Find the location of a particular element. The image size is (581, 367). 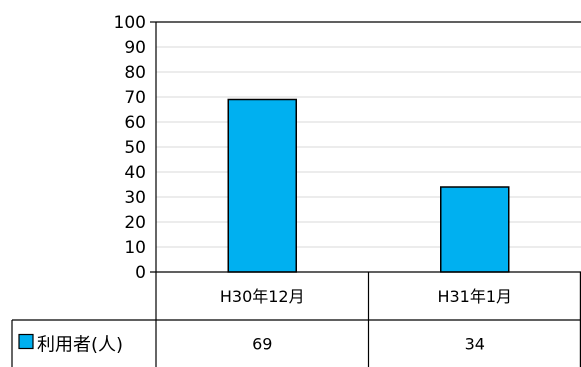

category-label-1: H30年12月 is located at coordinates (262, 296).